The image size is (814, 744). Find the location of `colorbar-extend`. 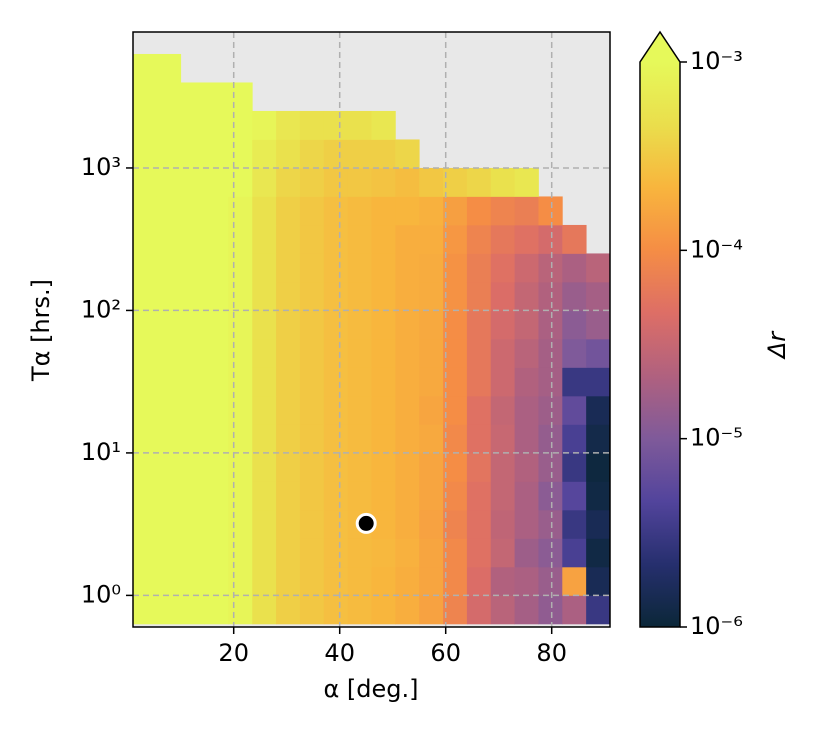

colorbar-extend is located at coordinates (660, 47).